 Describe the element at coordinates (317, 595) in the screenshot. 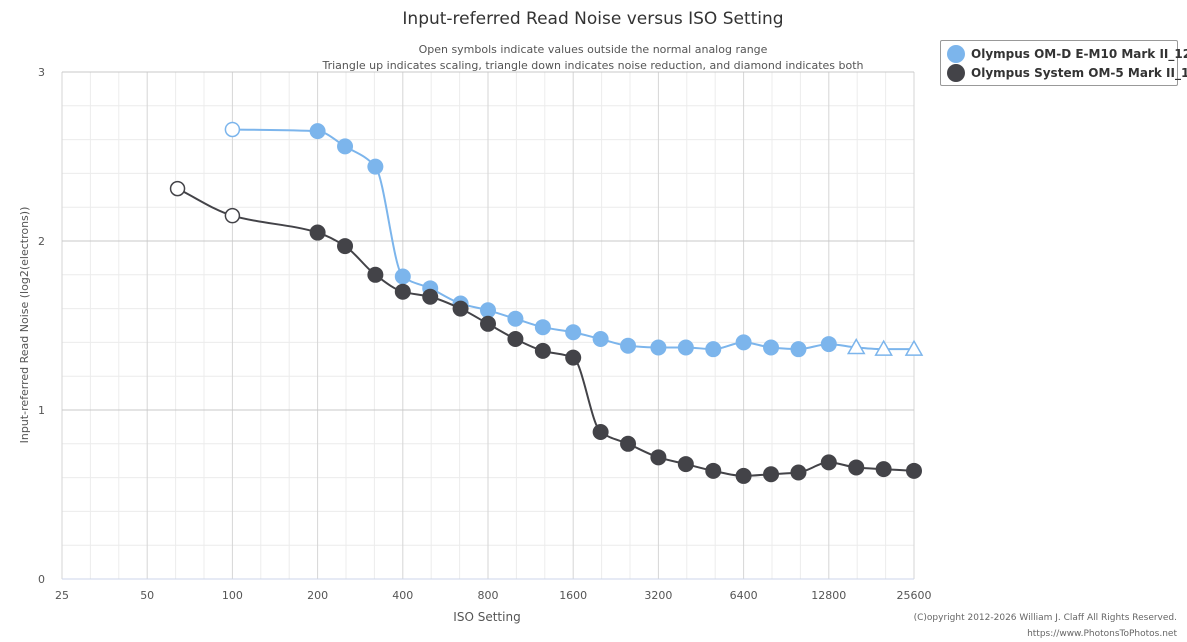

I see `x-tick-label: 200` at that location.